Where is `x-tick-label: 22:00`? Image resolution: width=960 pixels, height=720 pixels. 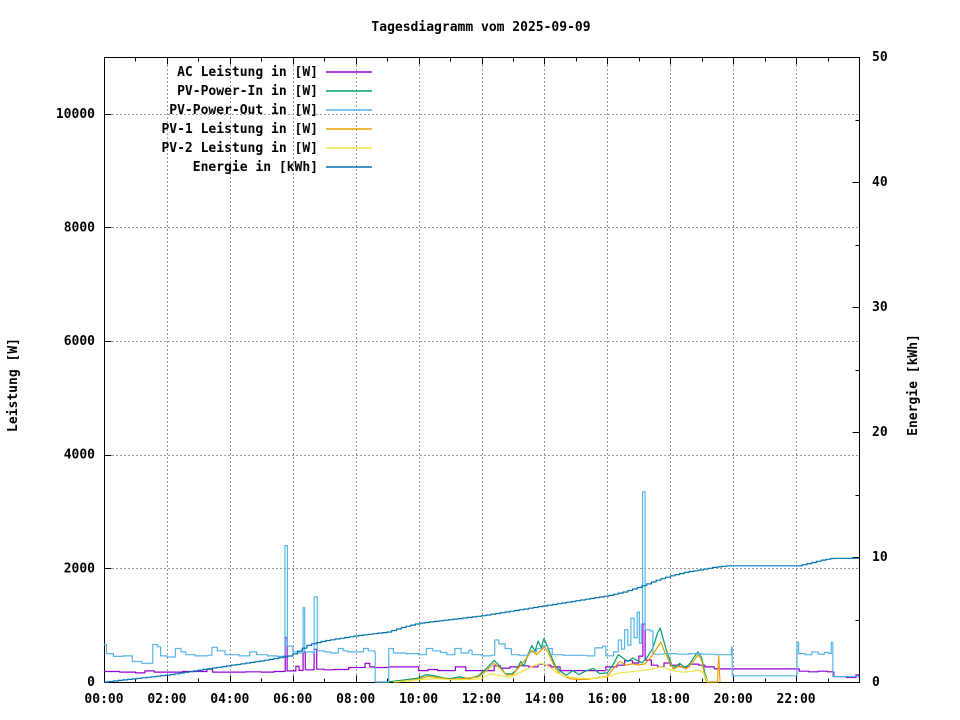 x-tick-label: 22:00 is located at coordinates (796, 699).